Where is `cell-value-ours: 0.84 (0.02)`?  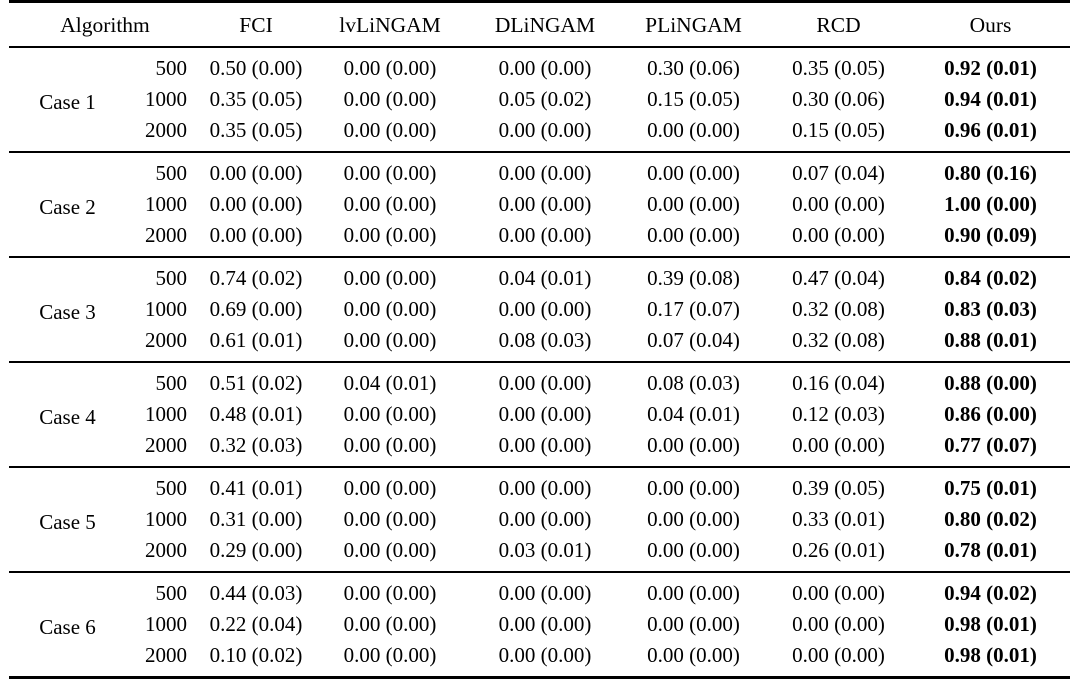
cell-value-ours: 0.84 (0.02) is located at coordinates (990, 278).